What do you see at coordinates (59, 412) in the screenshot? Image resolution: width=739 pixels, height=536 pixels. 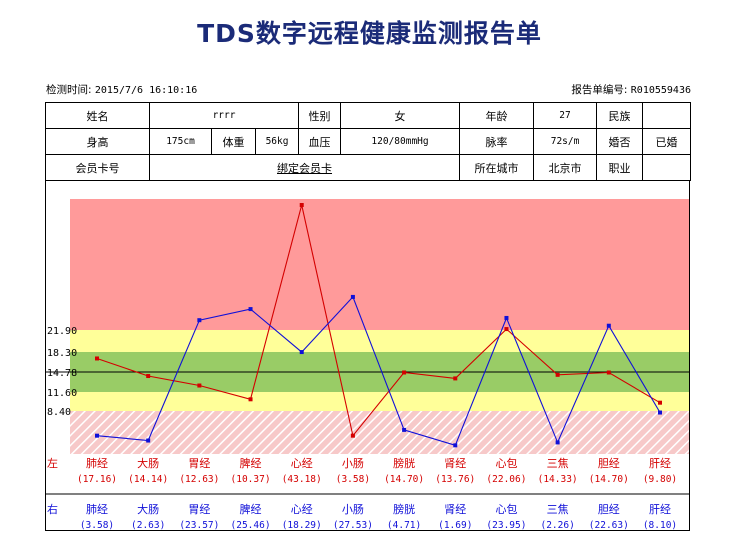 I see `y-tick-label: 8.40` at bounding box center [59, 412].